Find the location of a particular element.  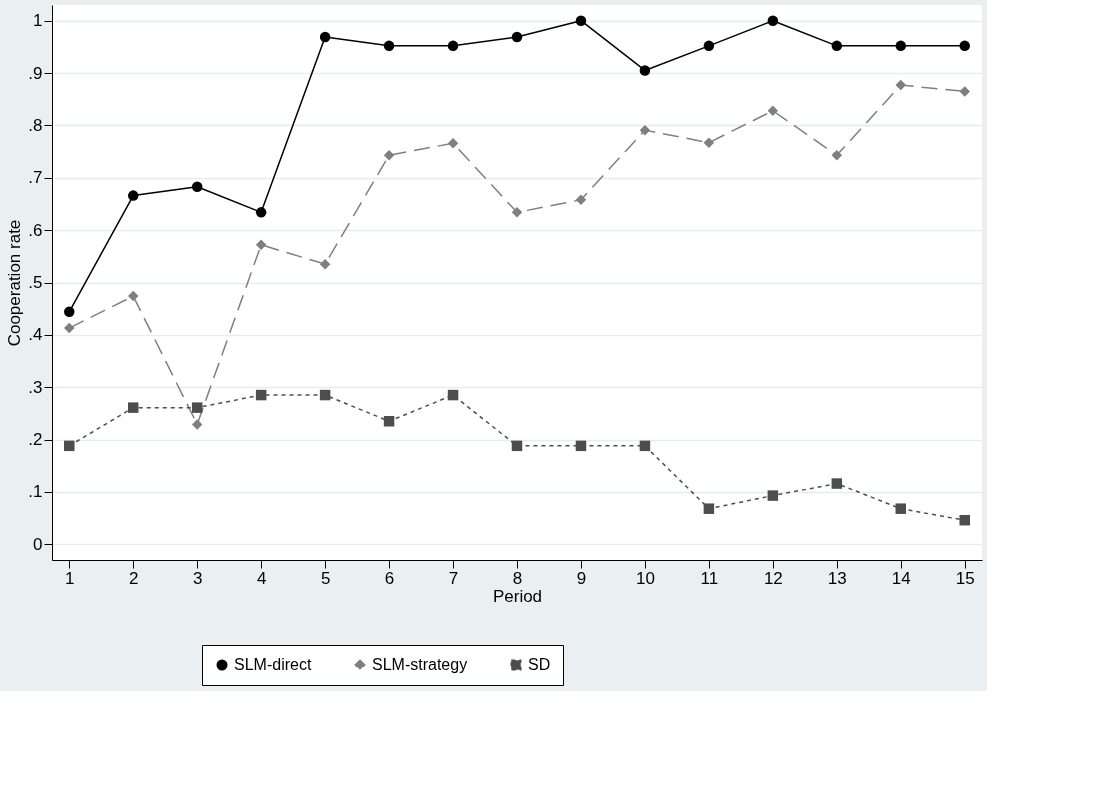

y-tick-label: .5 is located at coordinates (35, 282).